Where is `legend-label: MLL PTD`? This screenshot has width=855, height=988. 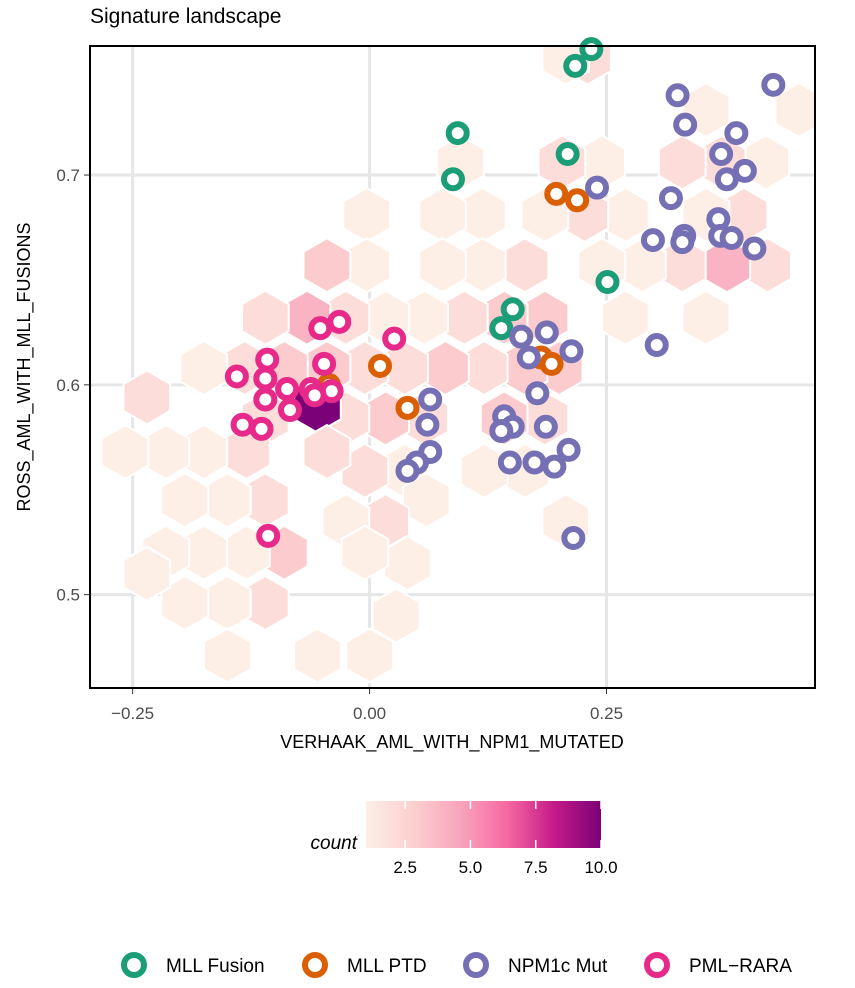 legend-label: MLL PTD is located at coordinates (387, 966).